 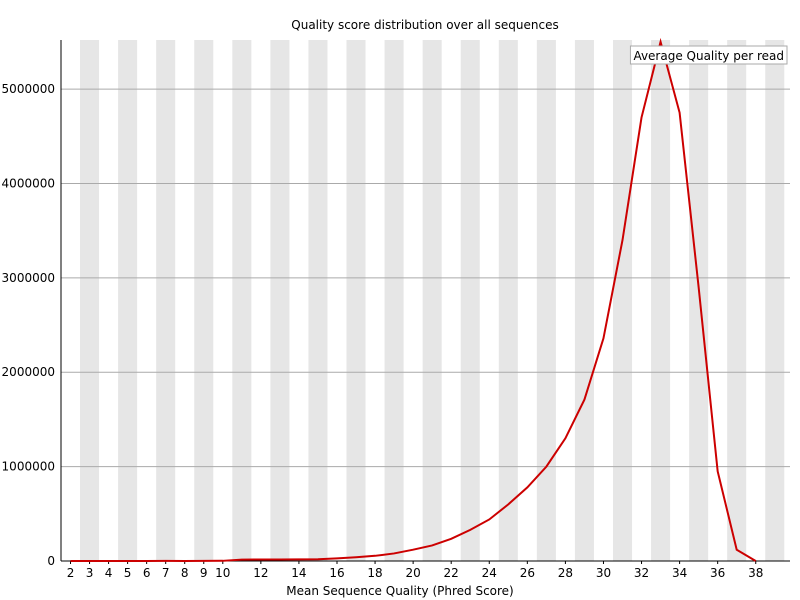 What do you see at coordinates (641, 573) in the screenshot?
I see `x-tick-label: 32` at bounding box center [641, 573].